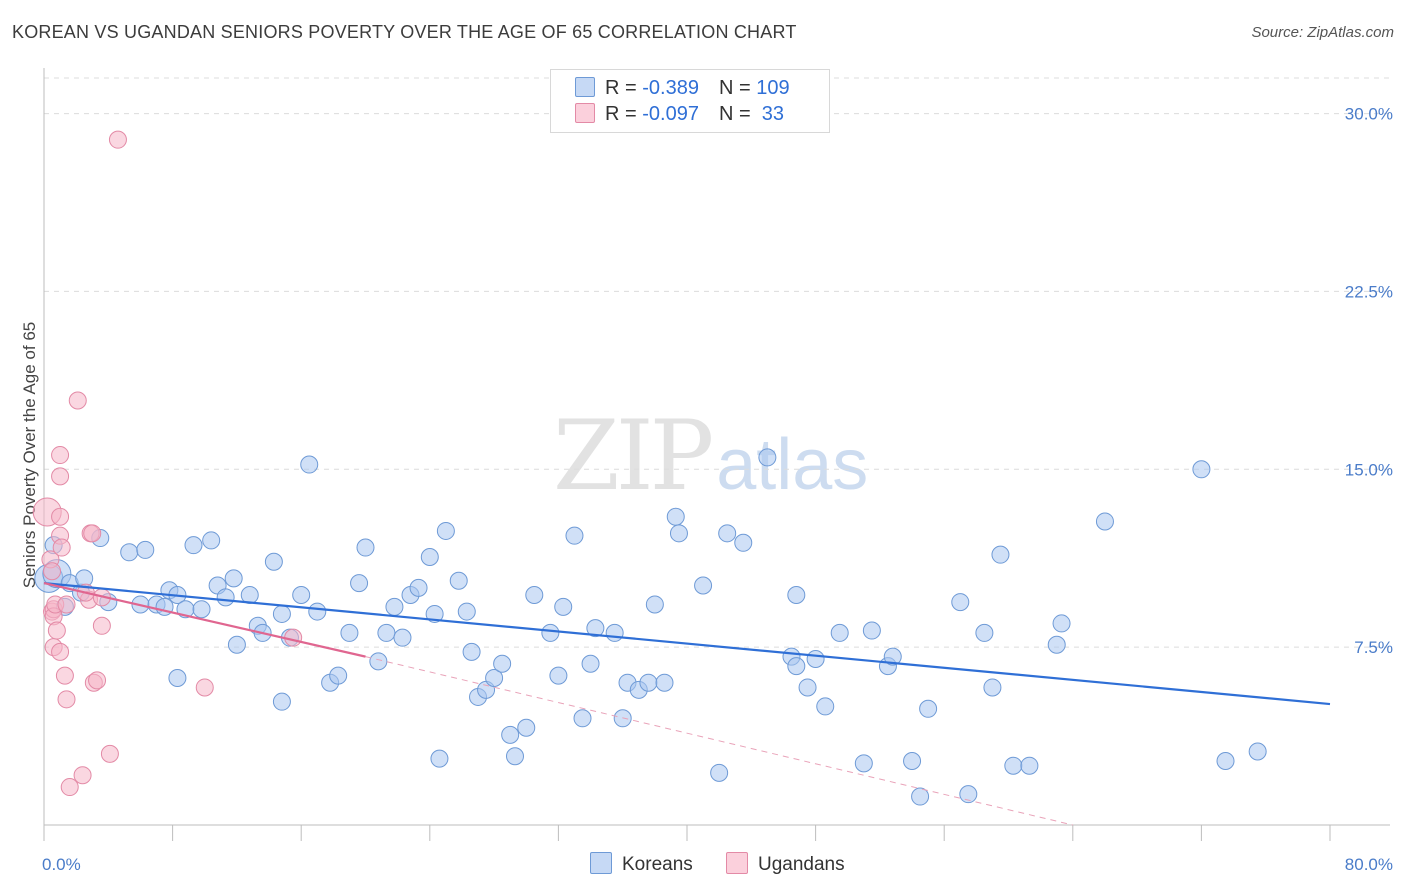 The image size is (1406, 892). I want to click on bottom-legend-koreans: Koreans, so click(641, 864).